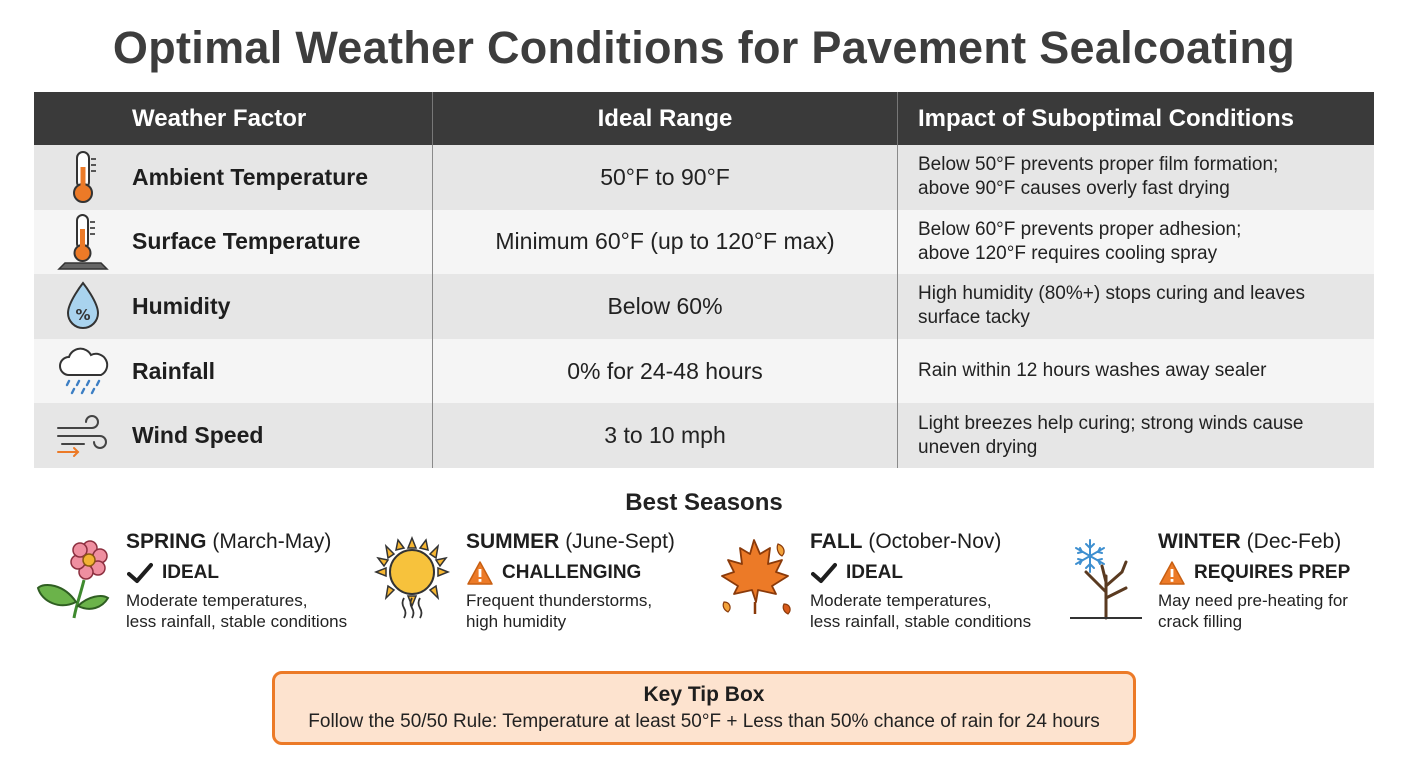  What do you see at coordinates (1068, 253) in the screenshot?
I see `impact-line: above 120°F requires cooling spray` at bounding box center [1068, 253].